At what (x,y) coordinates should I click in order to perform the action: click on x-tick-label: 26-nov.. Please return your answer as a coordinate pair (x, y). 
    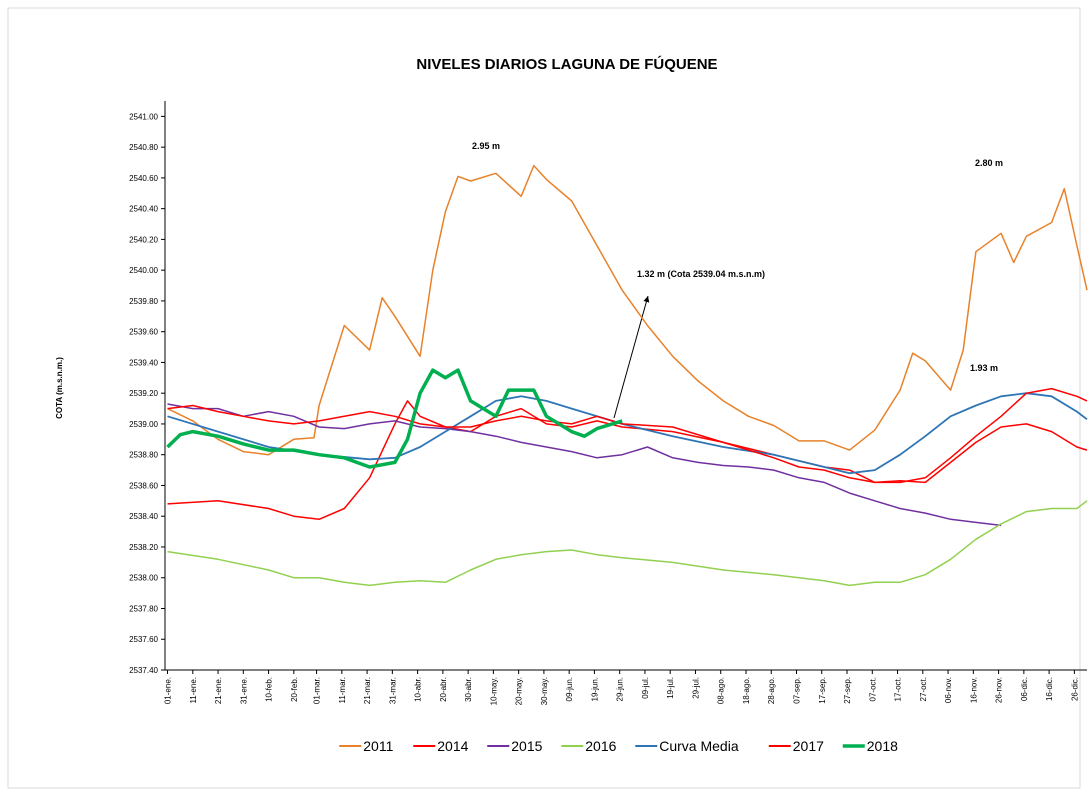
    Looking at the image, I should click on (999, 690).